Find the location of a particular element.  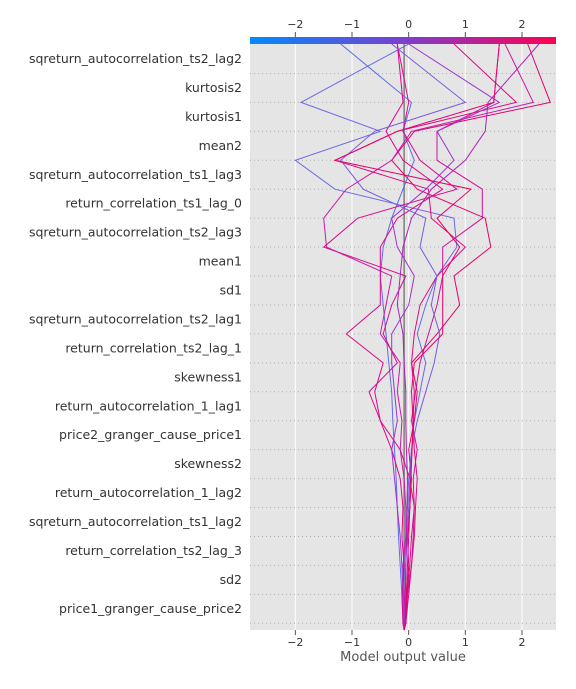

feature-label: return_autocorrelation_1_lag2 is located at coordinates (148, 492).